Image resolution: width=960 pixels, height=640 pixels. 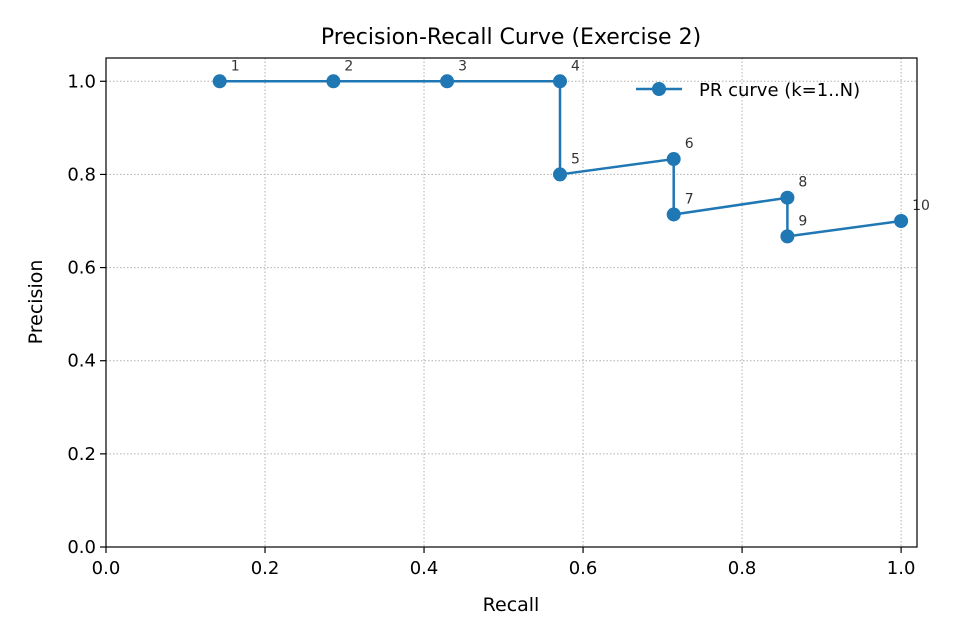 I want to click on point-label: 4, so click(x=575, y=66).